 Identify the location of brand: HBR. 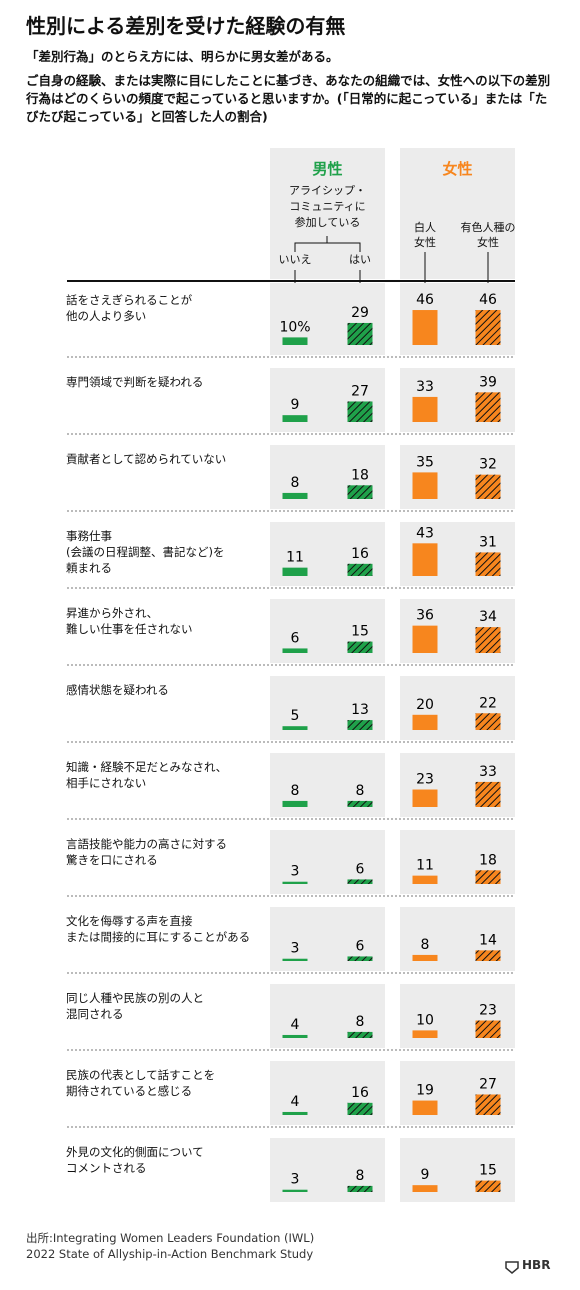
(536, 1265).